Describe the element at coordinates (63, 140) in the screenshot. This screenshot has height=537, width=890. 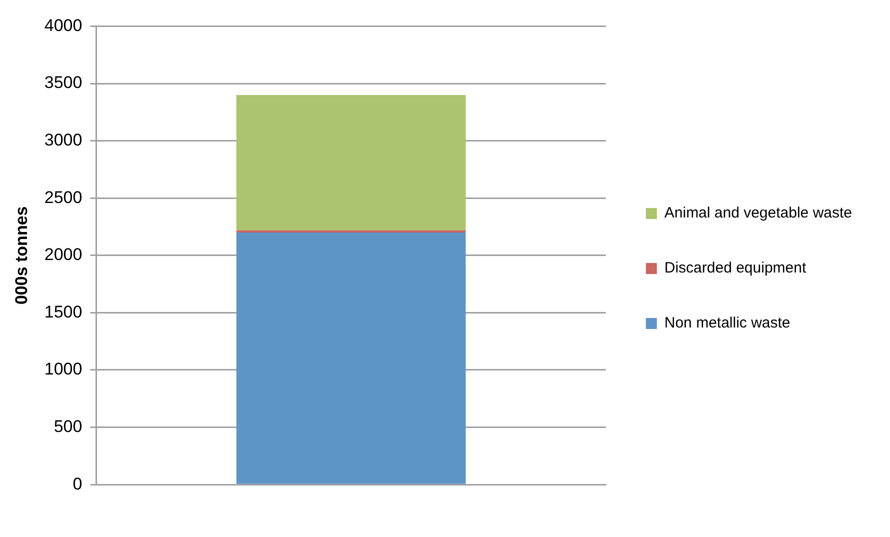
I see `y-tick-label: 3000` at that location.